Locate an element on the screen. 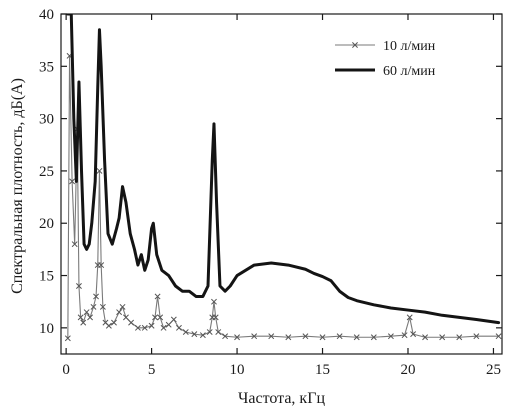 This screenshot has width=531, height=413. x-axis-title: Частота, кГц is located at coordinates (281, 398).